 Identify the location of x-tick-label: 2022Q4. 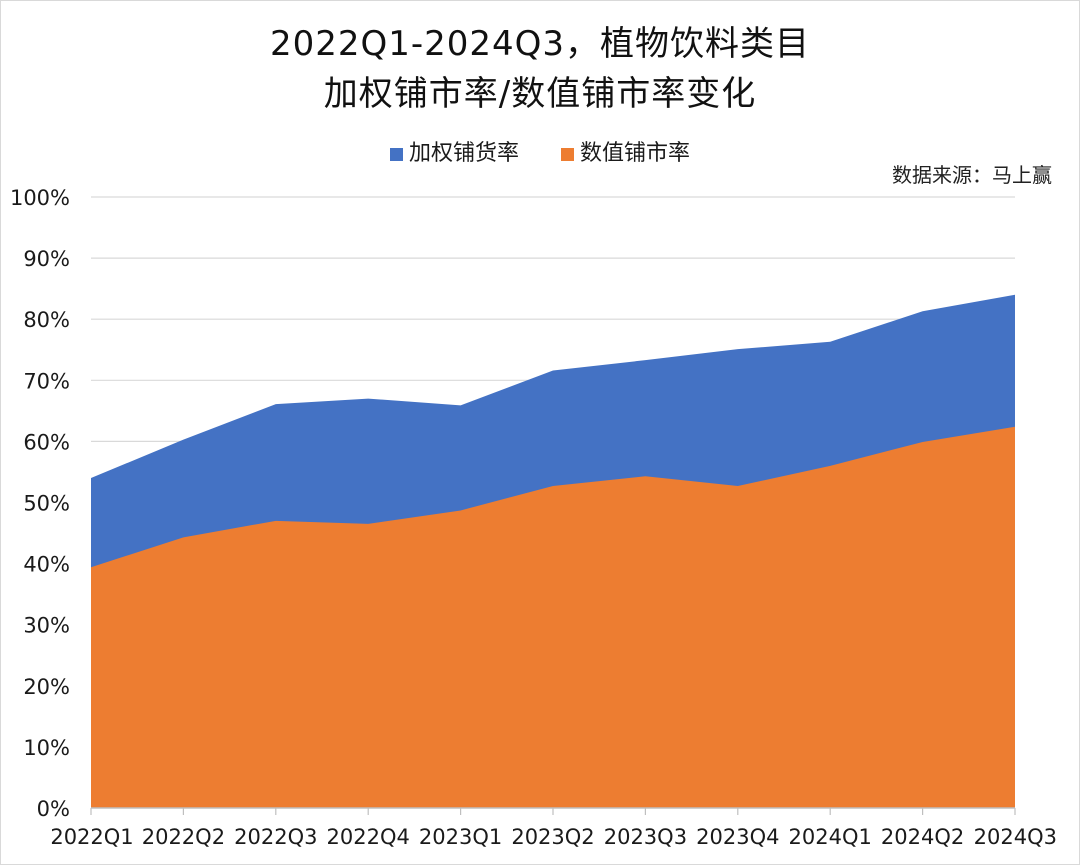
(368, 837).